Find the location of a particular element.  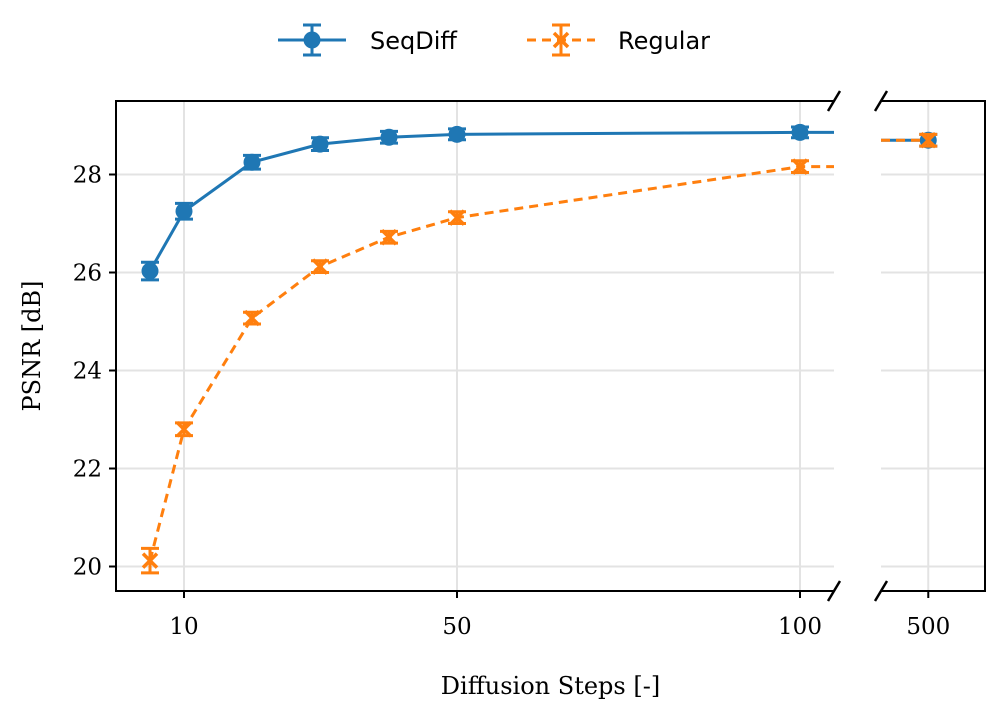

legend-item-seqdiff: SeqDiff is located at coordinates (367, 40).